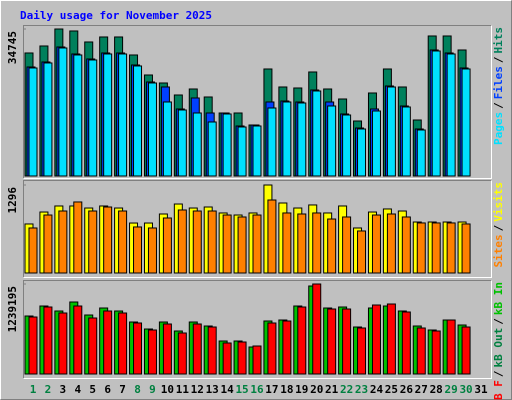  I want to click on x-tick-label: 6, so click(107, 389).